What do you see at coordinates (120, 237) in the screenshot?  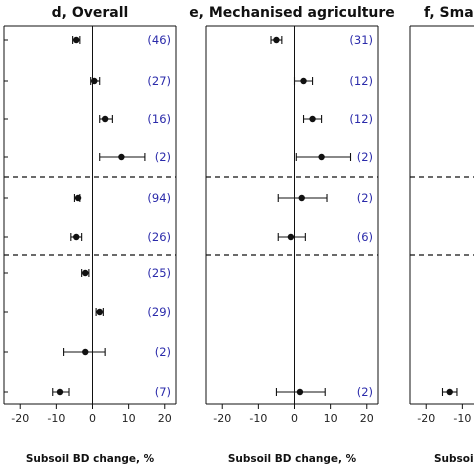 I see `effect-row: (26)` at bounding box center [120, 237].